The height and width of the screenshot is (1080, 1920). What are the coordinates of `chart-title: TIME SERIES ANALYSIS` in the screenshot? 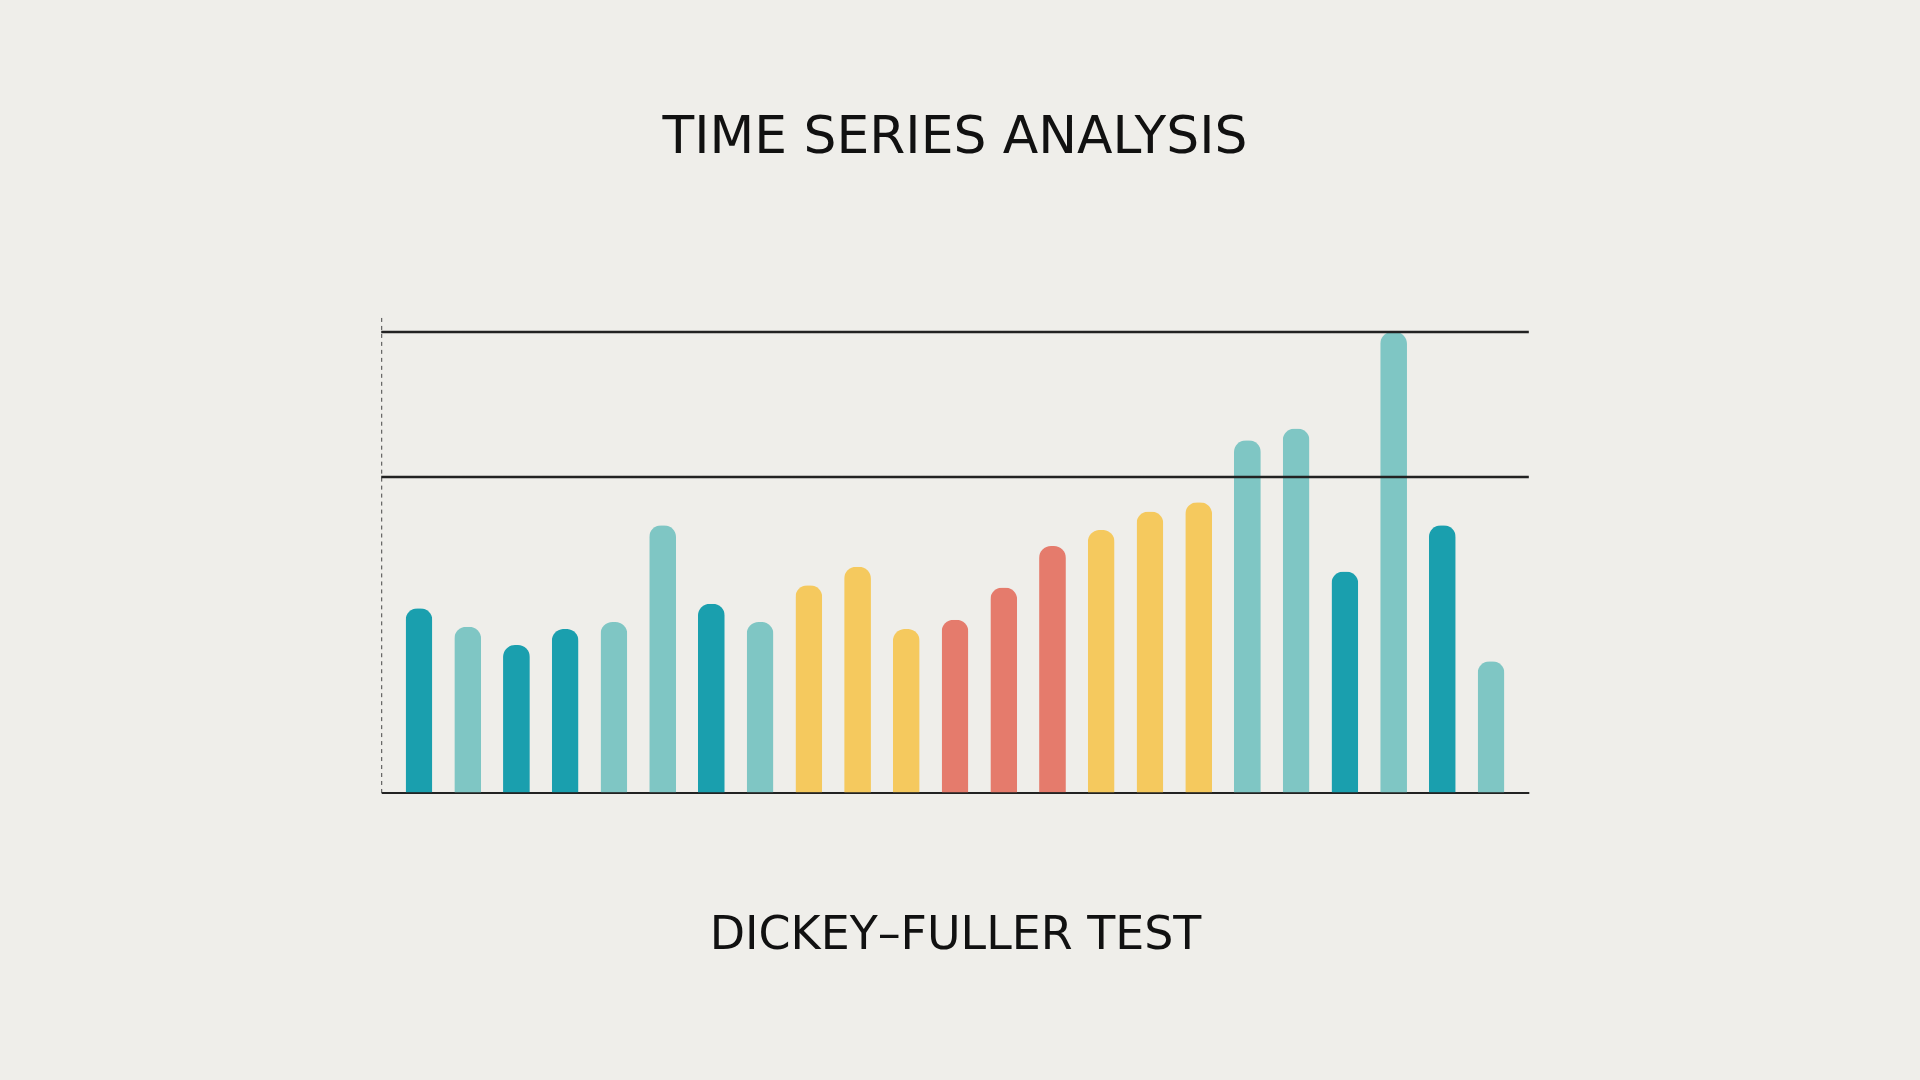 It's located at (954, 134).